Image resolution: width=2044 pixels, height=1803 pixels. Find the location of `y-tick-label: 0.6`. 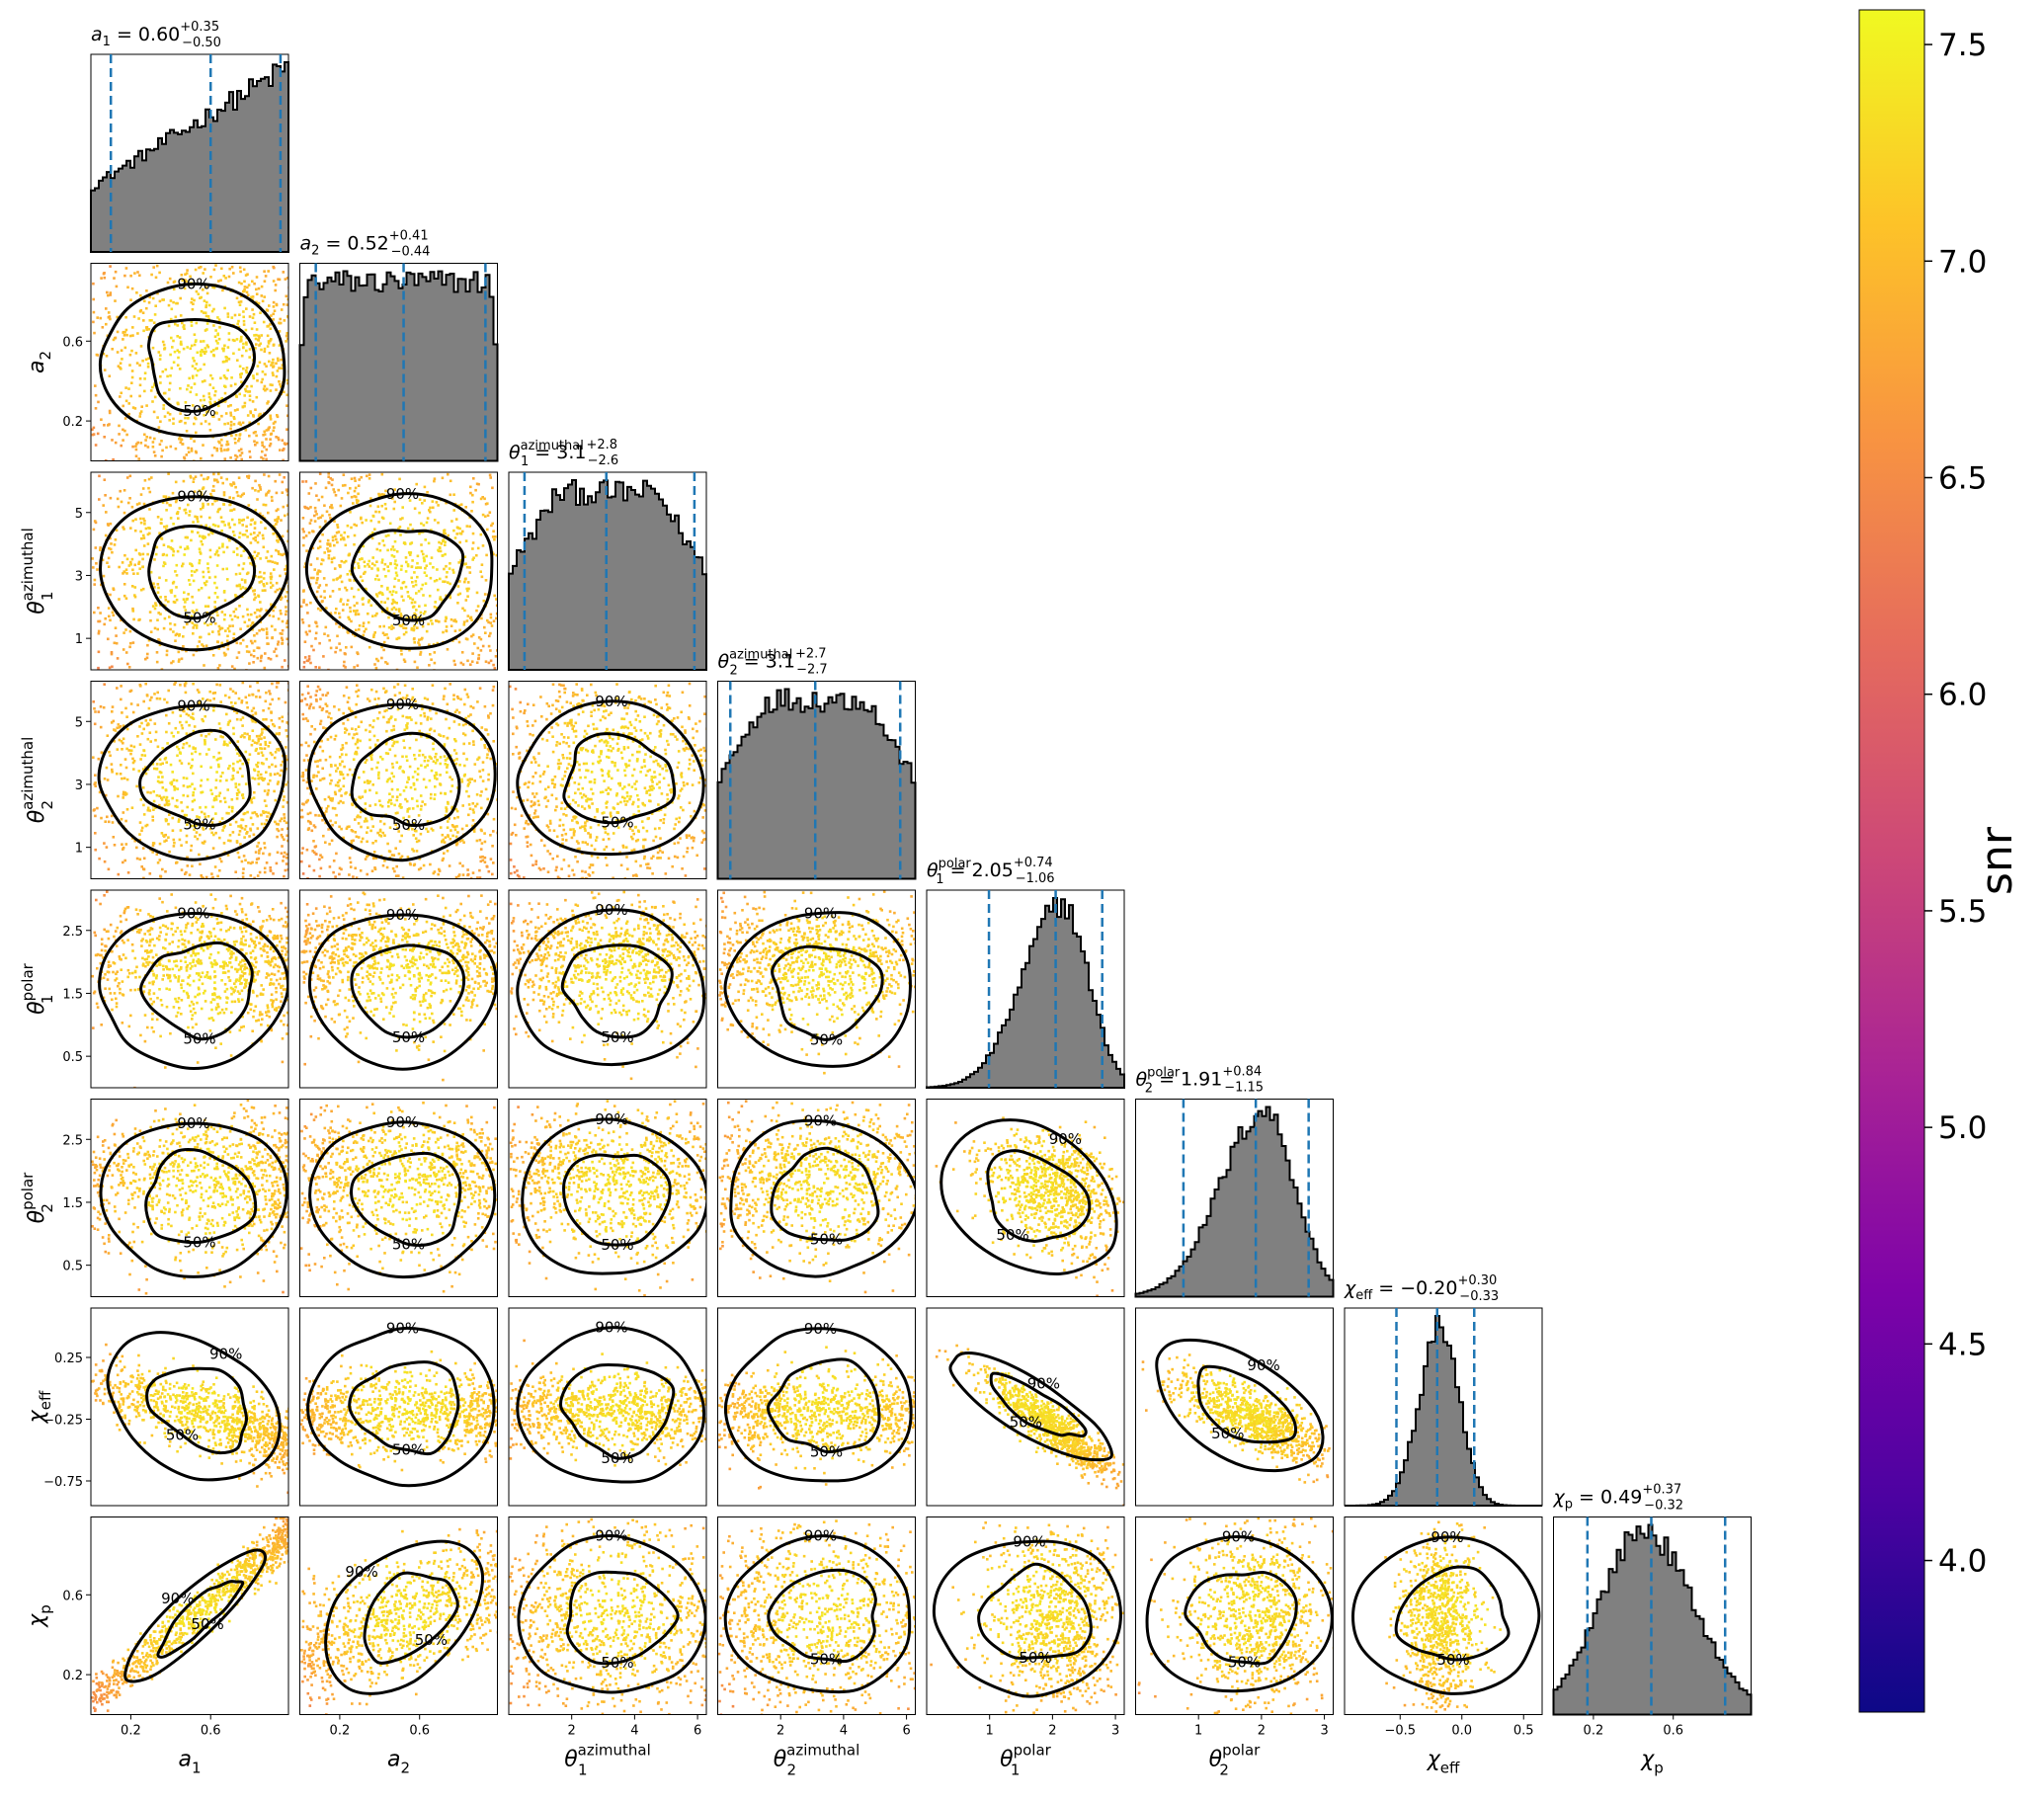

y-tick-label: 0.6 is located at coordinates (73, 1596).